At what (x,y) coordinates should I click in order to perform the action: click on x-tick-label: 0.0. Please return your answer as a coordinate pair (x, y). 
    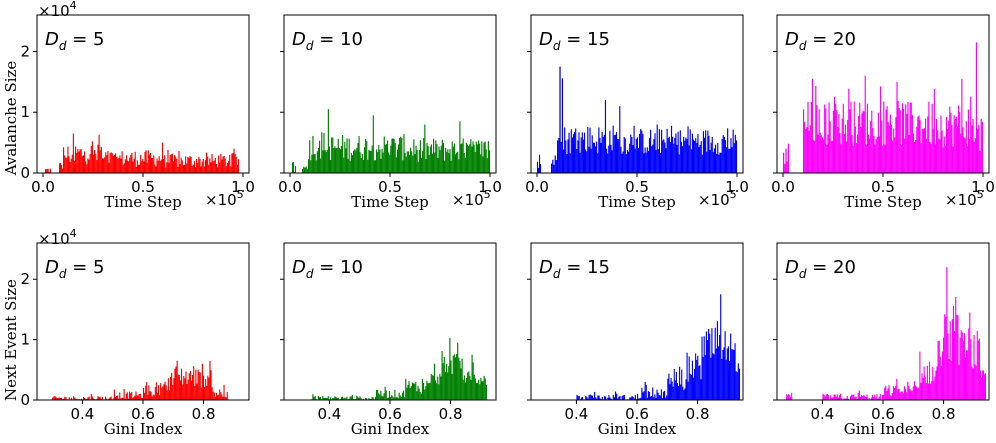
    Looking at the image, I should click on (43, 187).